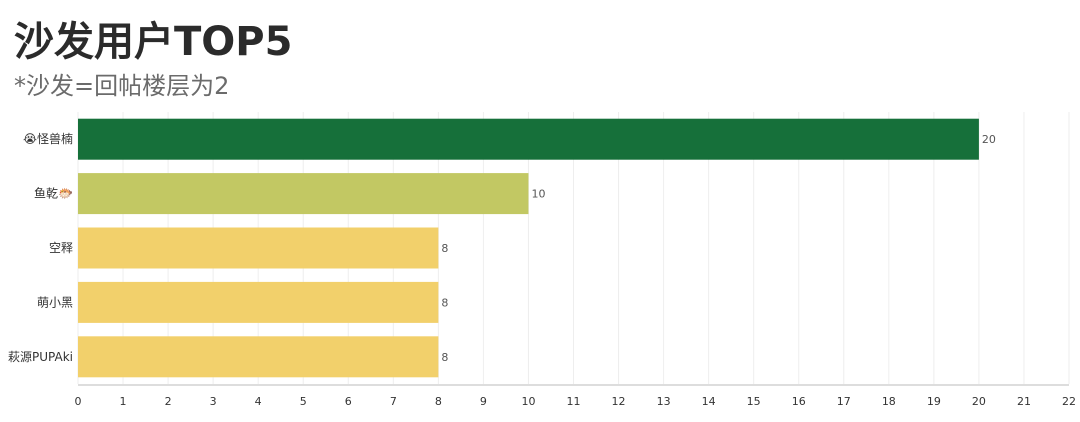 The image size is (1080, 422). I want to click on x-tick-label: 11, so click(574, 401).